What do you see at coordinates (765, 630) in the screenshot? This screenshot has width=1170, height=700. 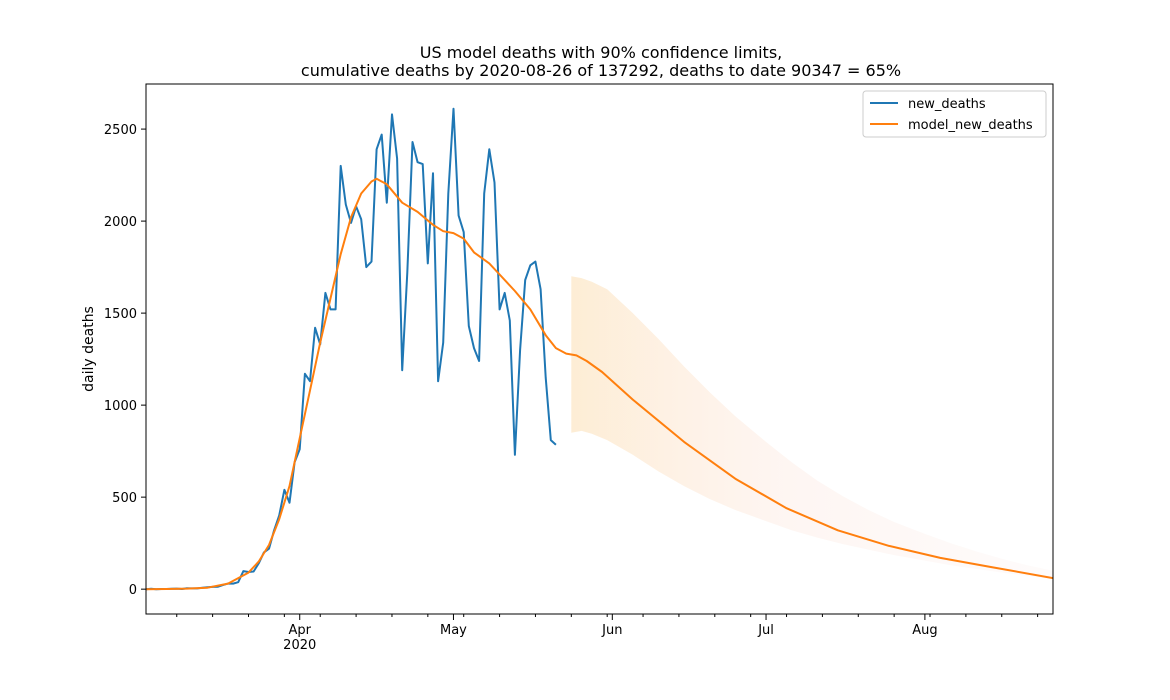 I see `x-tick-label: Jul` at bounding box center [765, 630].